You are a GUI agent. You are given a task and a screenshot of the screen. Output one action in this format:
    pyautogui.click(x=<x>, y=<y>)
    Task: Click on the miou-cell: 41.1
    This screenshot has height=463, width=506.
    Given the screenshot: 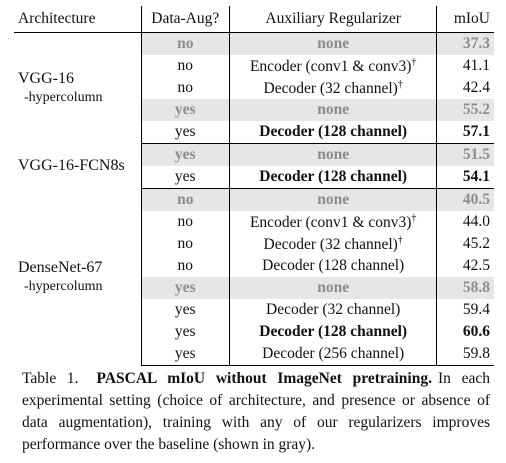 What is the action you would take?
    pyautogui.click(x=476, y=66)
    